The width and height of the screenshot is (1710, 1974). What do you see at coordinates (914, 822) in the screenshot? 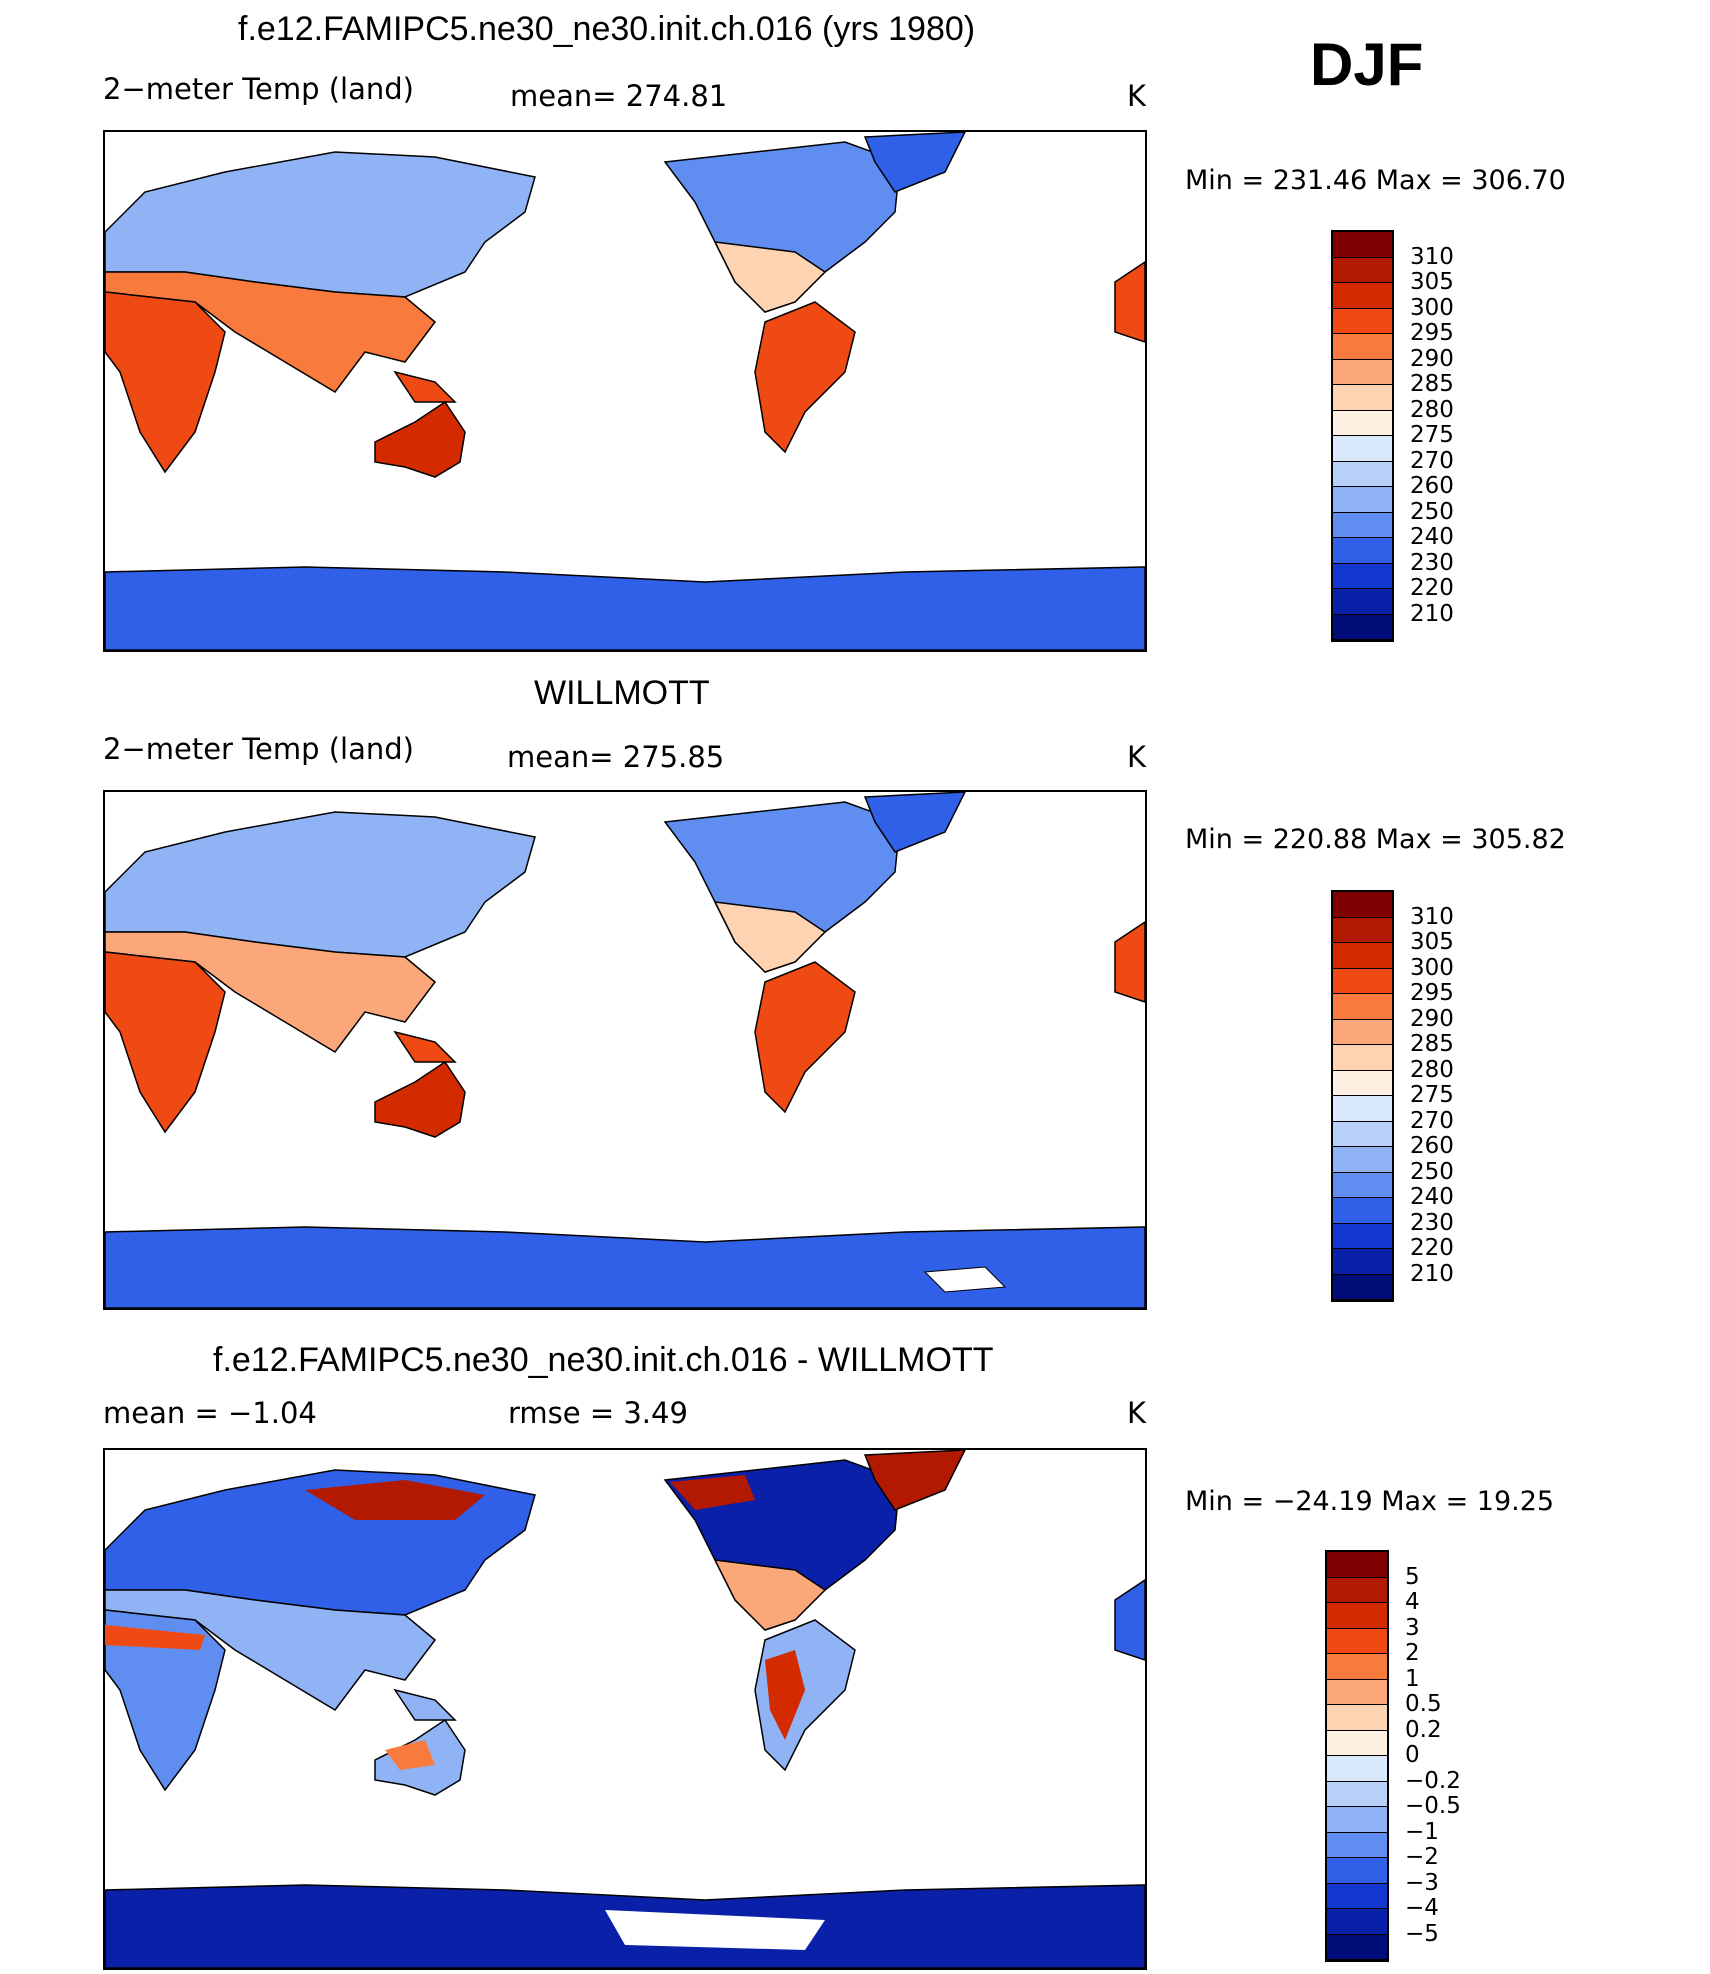
I see `panel2-greenland` at bounding box center [914, 822].